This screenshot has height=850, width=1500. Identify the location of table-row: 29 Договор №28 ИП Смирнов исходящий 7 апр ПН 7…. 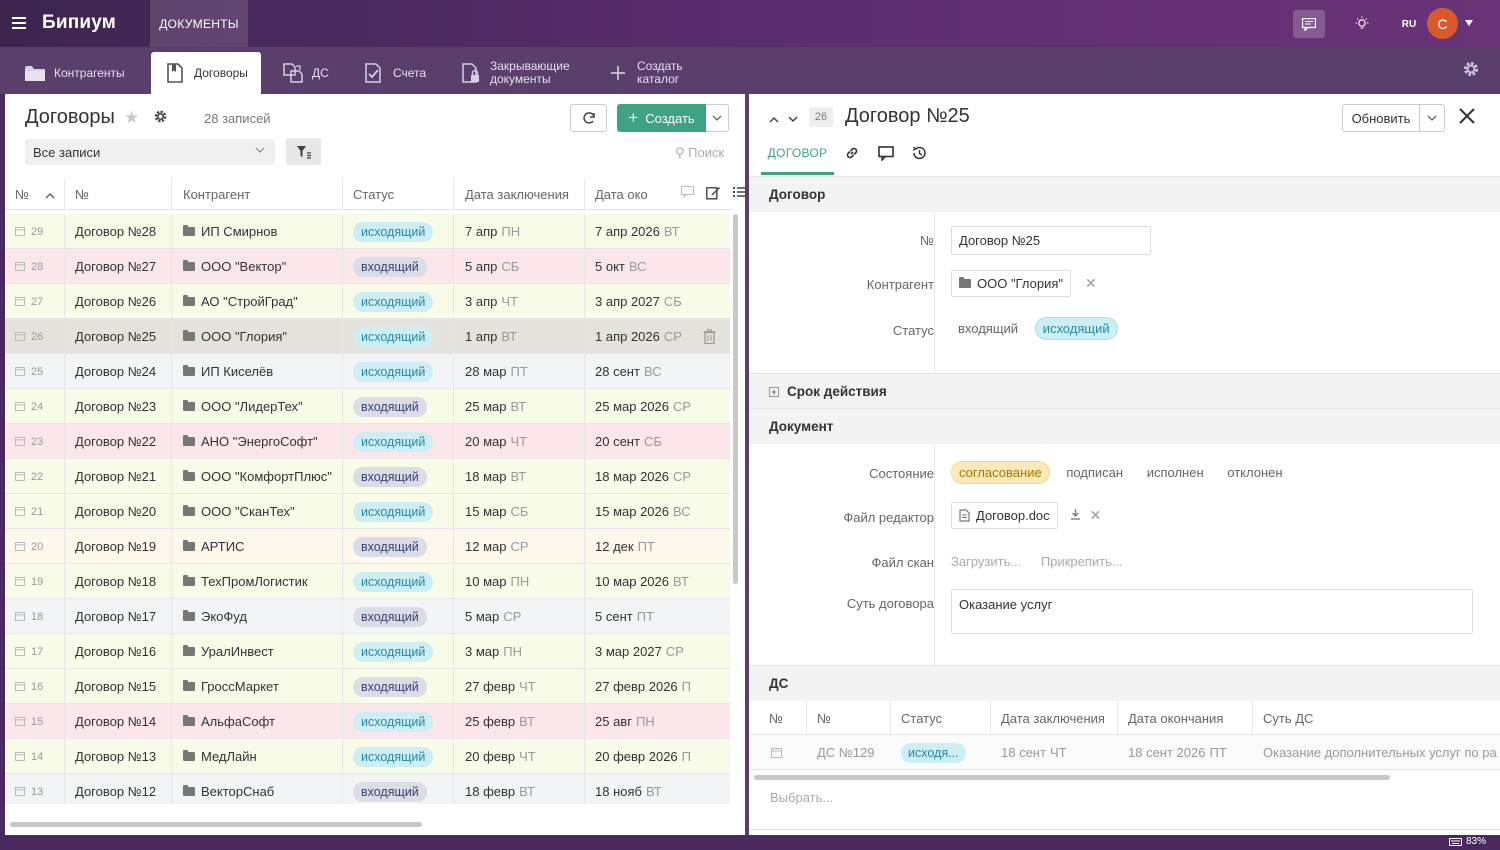
(367, 231).